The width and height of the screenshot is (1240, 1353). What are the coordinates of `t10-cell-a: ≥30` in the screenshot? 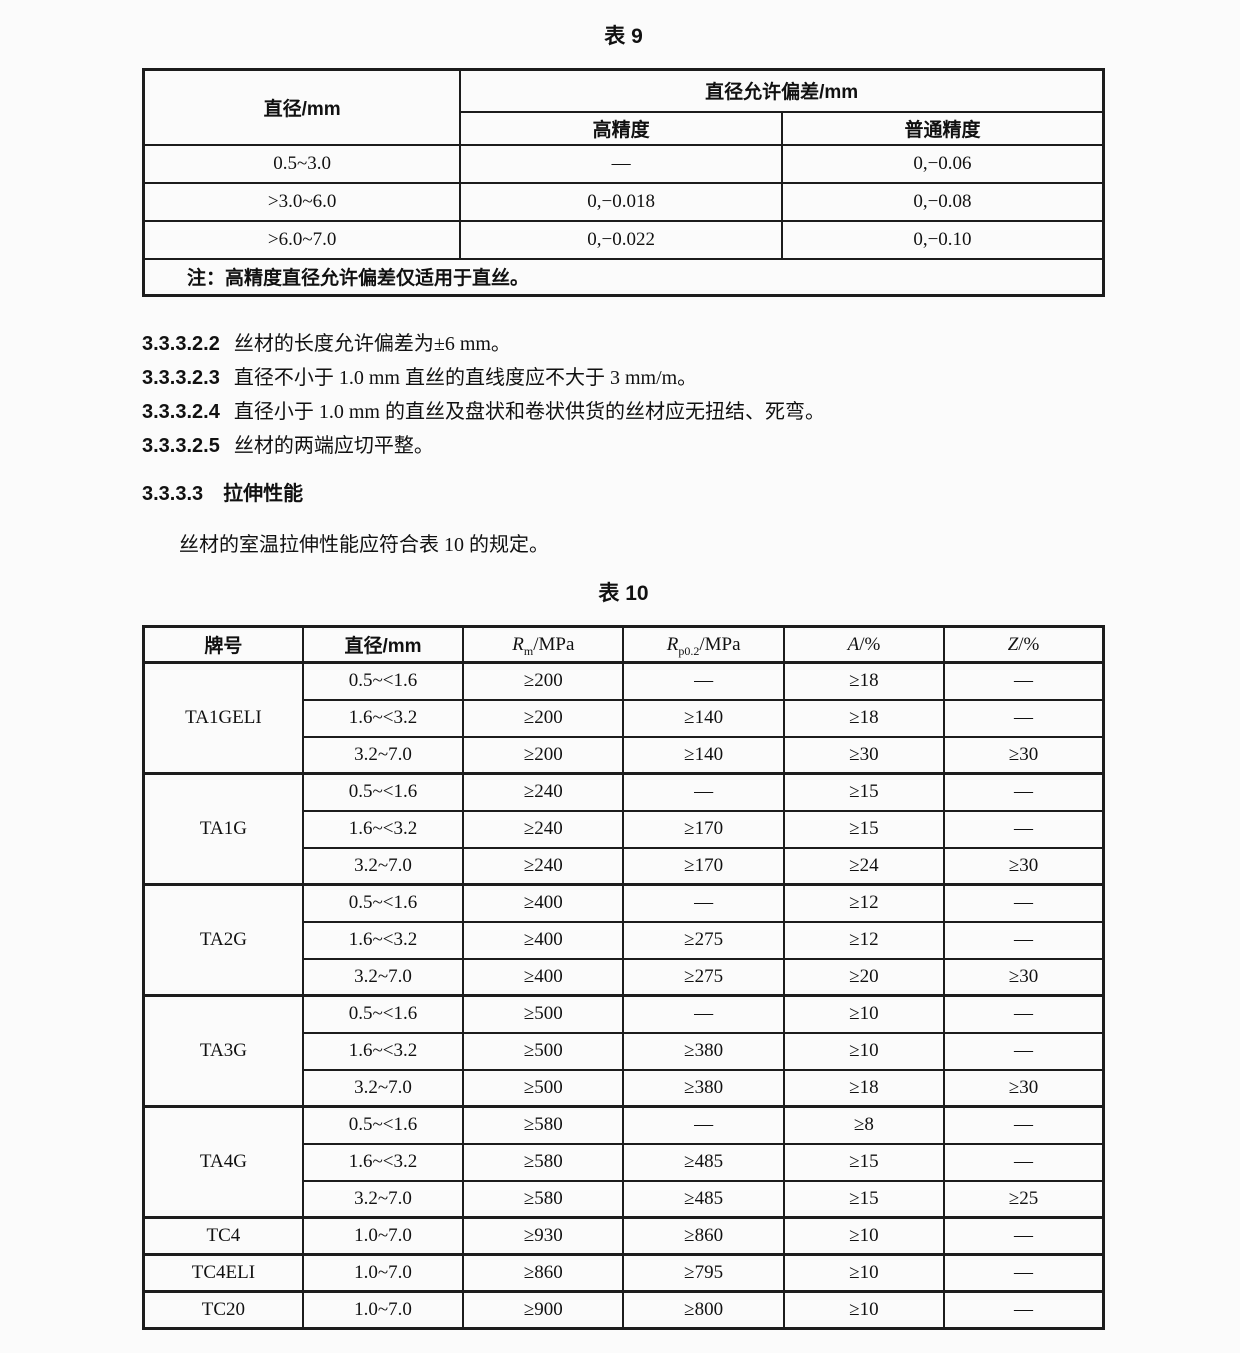 It's located at (864, 755).